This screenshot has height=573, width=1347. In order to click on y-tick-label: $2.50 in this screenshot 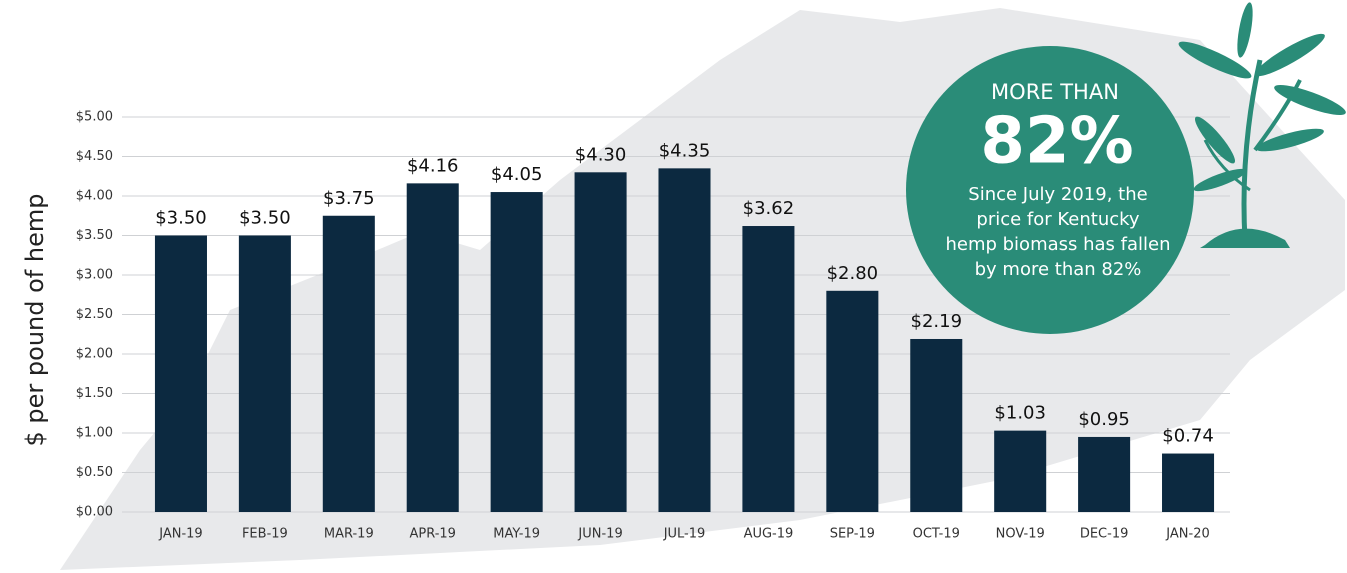, I will do `click(94, 314)`.